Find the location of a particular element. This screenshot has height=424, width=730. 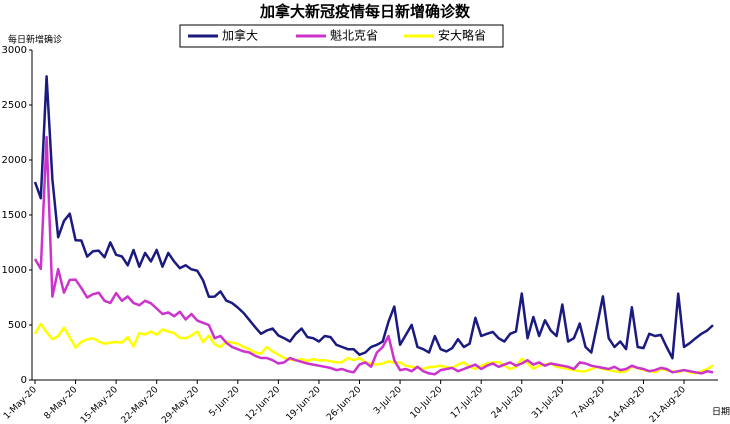

x-tick-label: 10-Jul-20 is located at coordinates (427, 403).